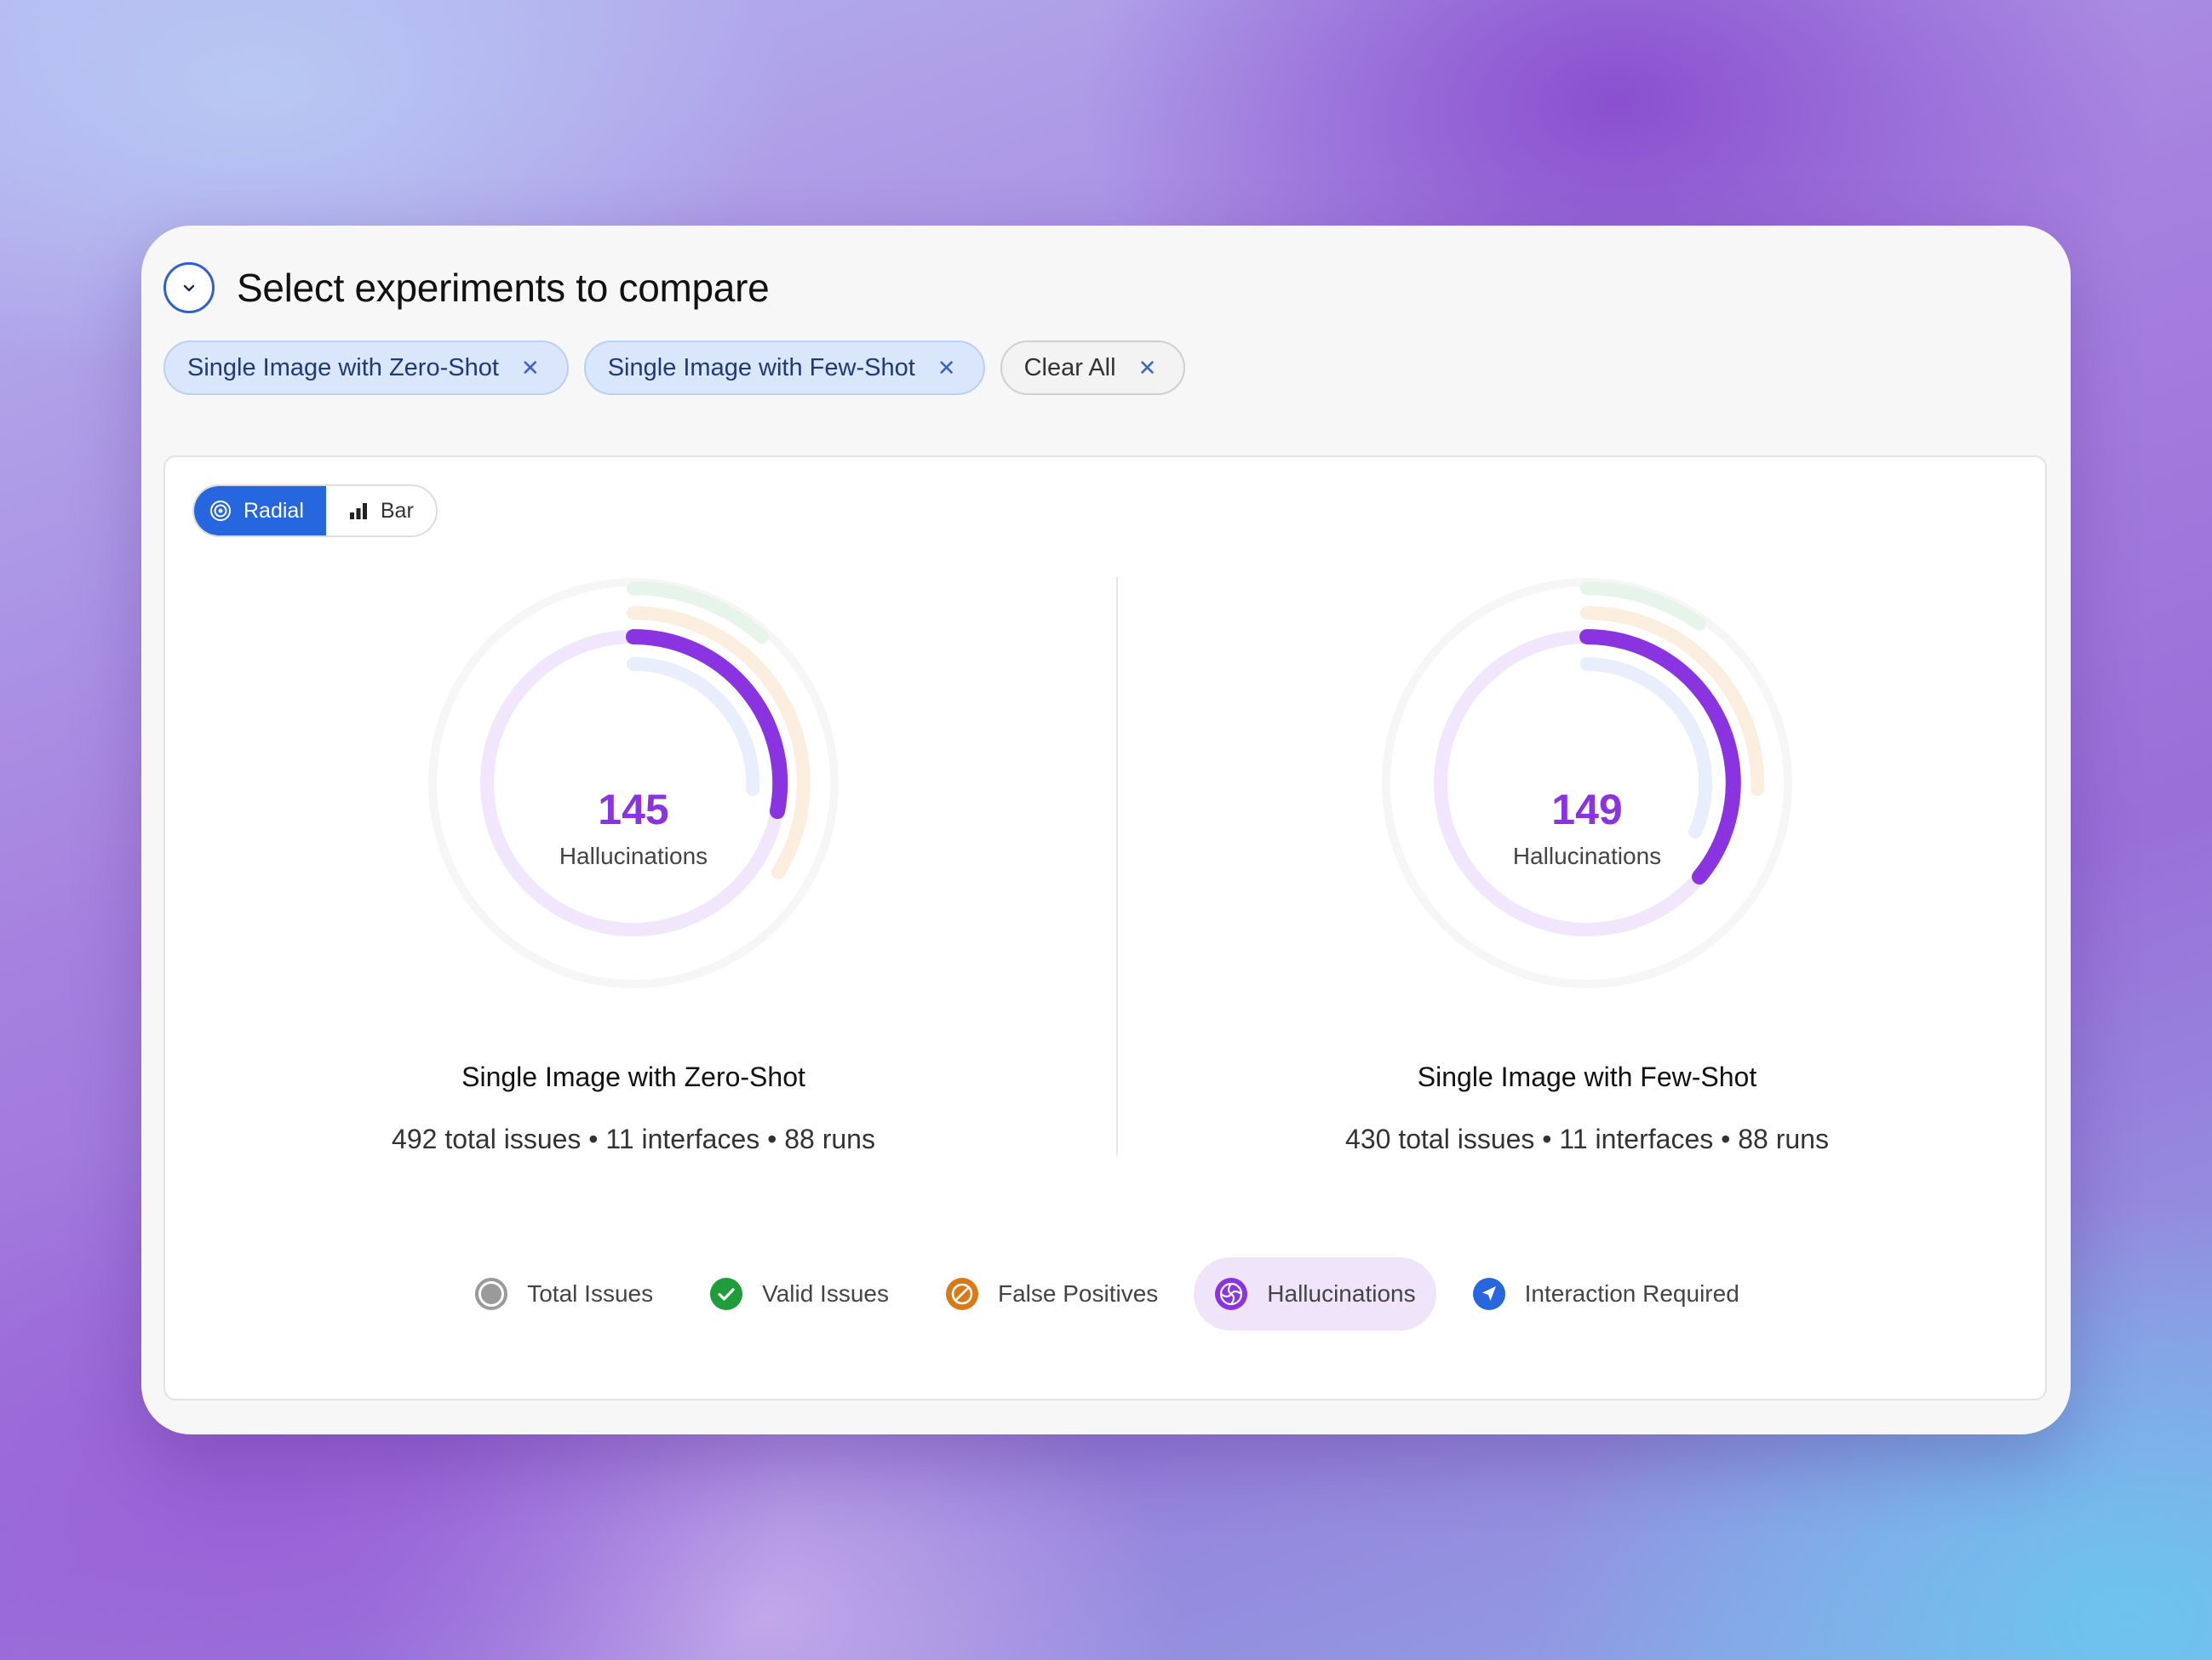  I want to click on experiment-name: Single Image with Few-Shot, so click(1587, 1077).